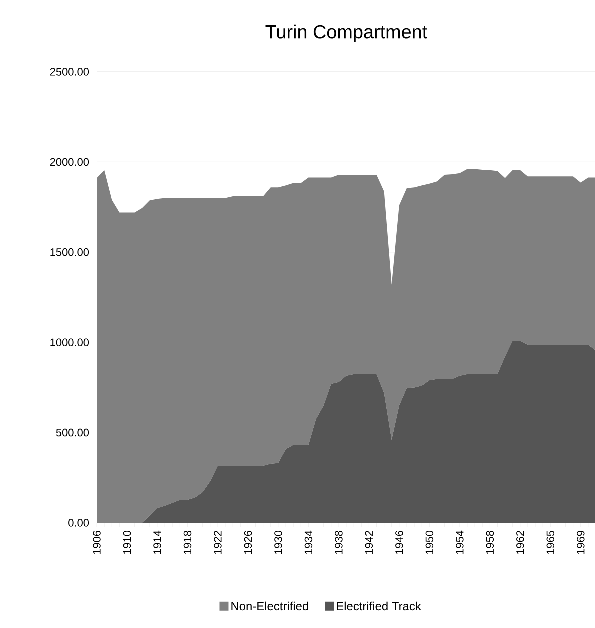 The width and height of the screenshot is (595, 628). I want to click on x-tick-label: 1962, so click(520, 542).